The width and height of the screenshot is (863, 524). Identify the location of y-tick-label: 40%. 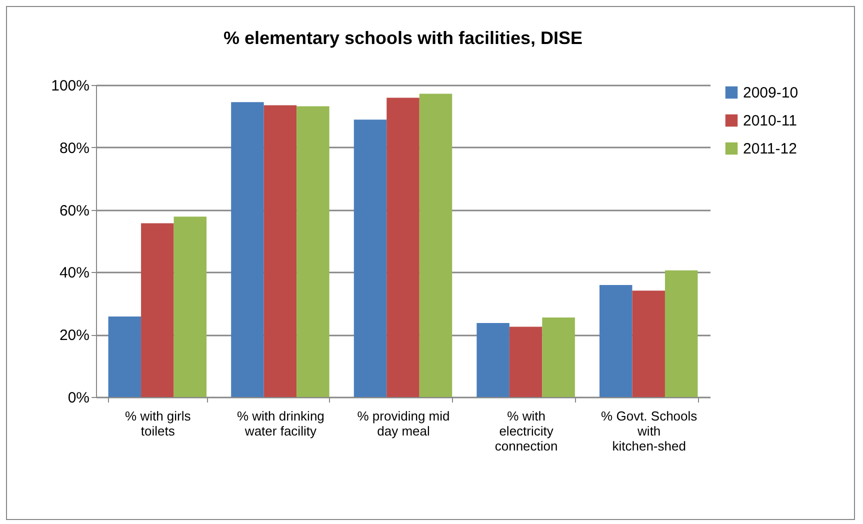
(74, 273).